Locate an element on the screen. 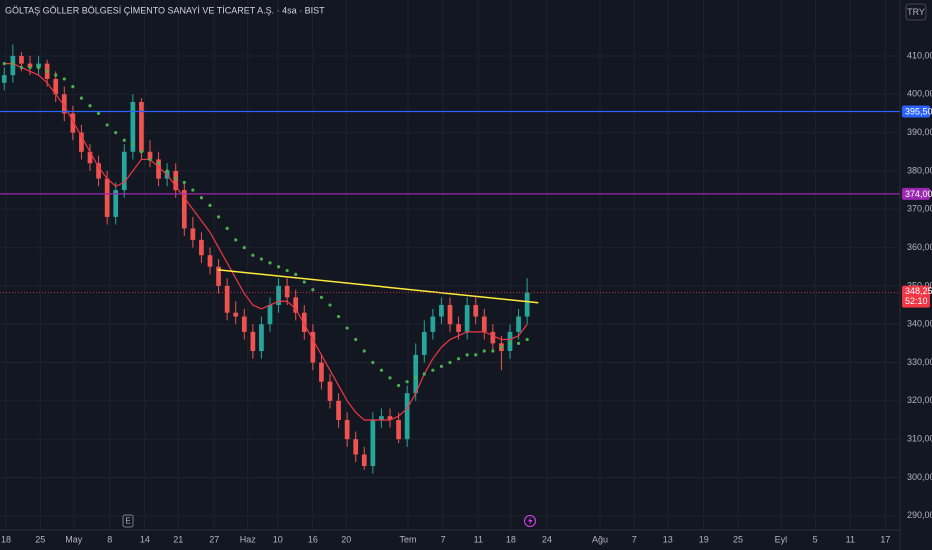 The height and width of the screenshot is (550, 932). earnings-marker: E is located at coordinates (127, 521).